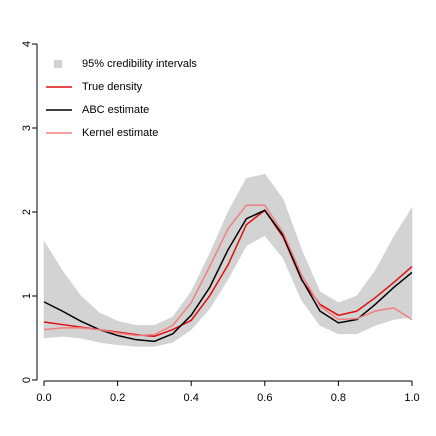  What do you see at coordinates (58, 64) in the screenshot?
I see `legend-swatch` at bounding box center [58, 64].